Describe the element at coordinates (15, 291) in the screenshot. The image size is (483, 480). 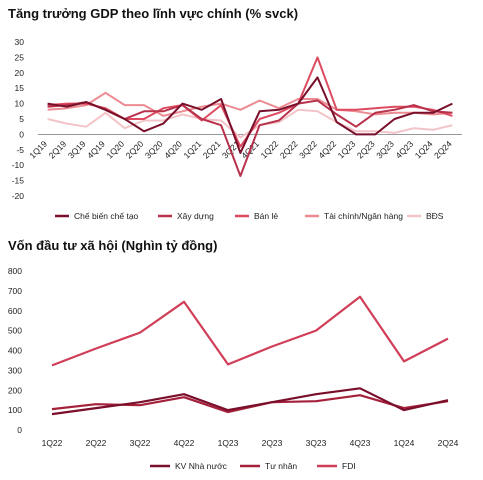
I see `y-tick-label: 700` at that location.